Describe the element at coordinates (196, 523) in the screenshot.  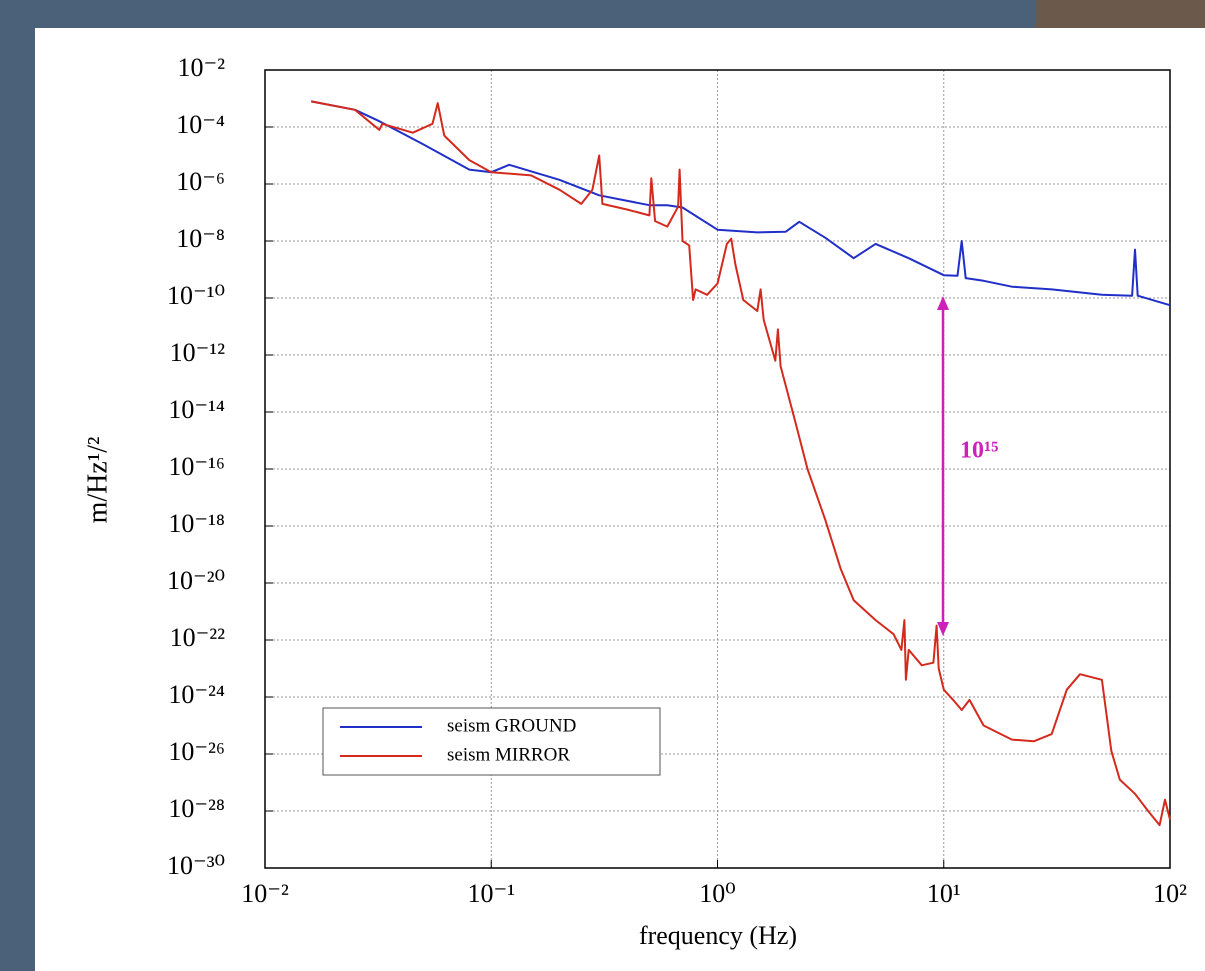
I see `y-tick-label: 10⁻¹⁸` at that location.